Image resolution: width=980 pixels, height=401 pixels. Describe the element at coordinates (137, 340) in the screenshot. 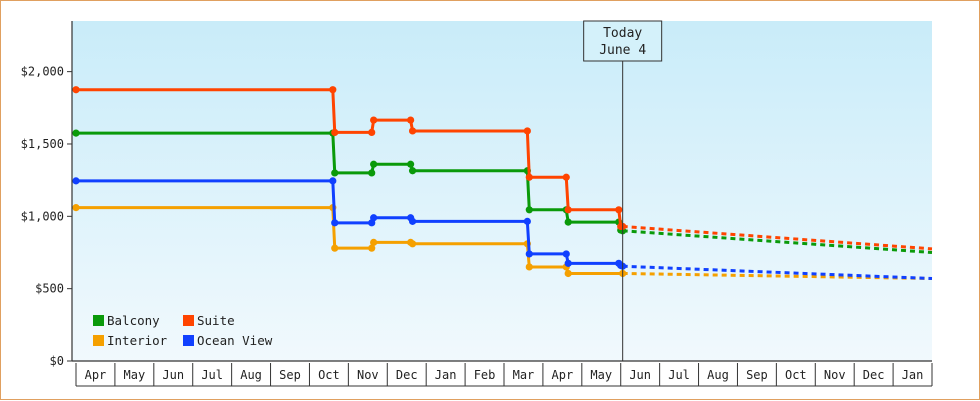

I see `legend-label: Interior` at that location.